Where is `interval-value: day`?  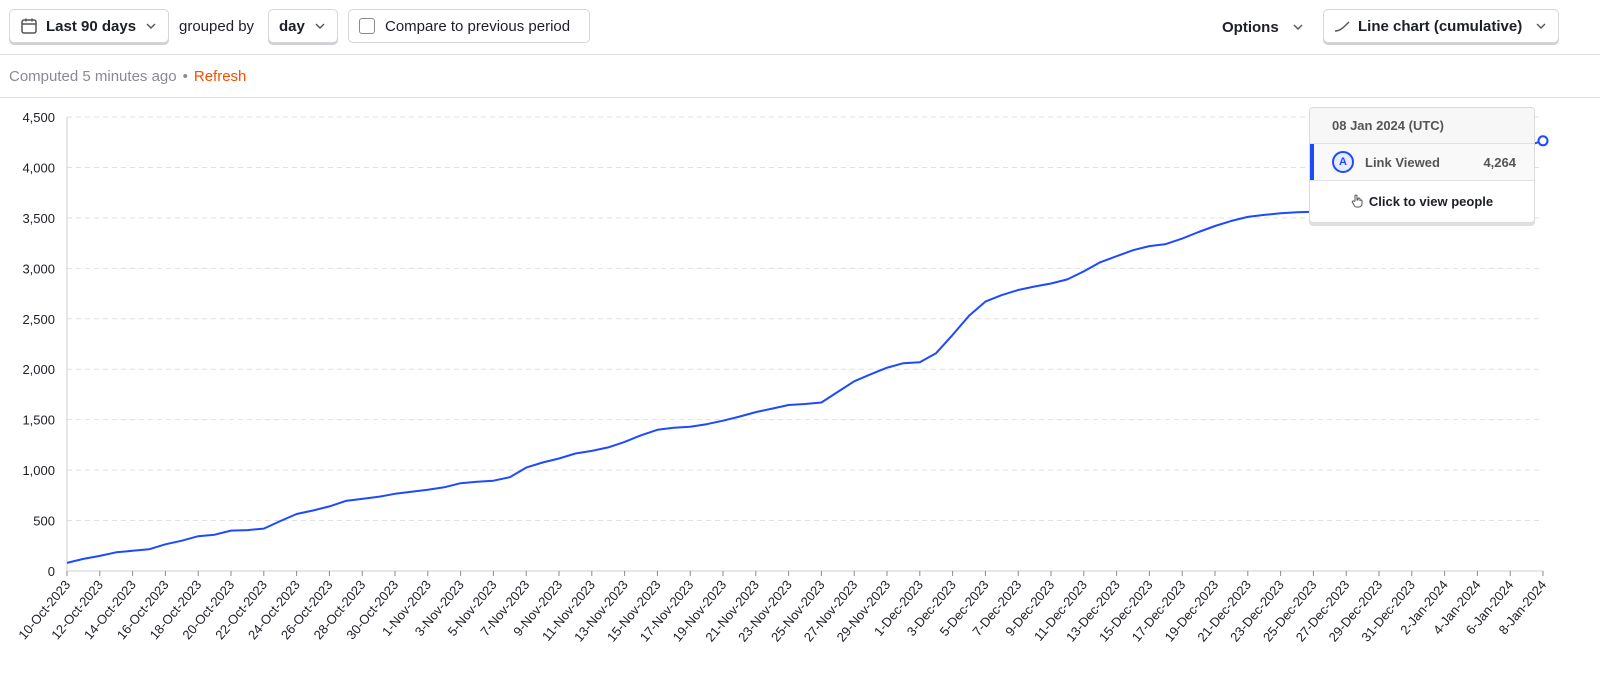 interval-value: day is located at coordinates (292, 26).